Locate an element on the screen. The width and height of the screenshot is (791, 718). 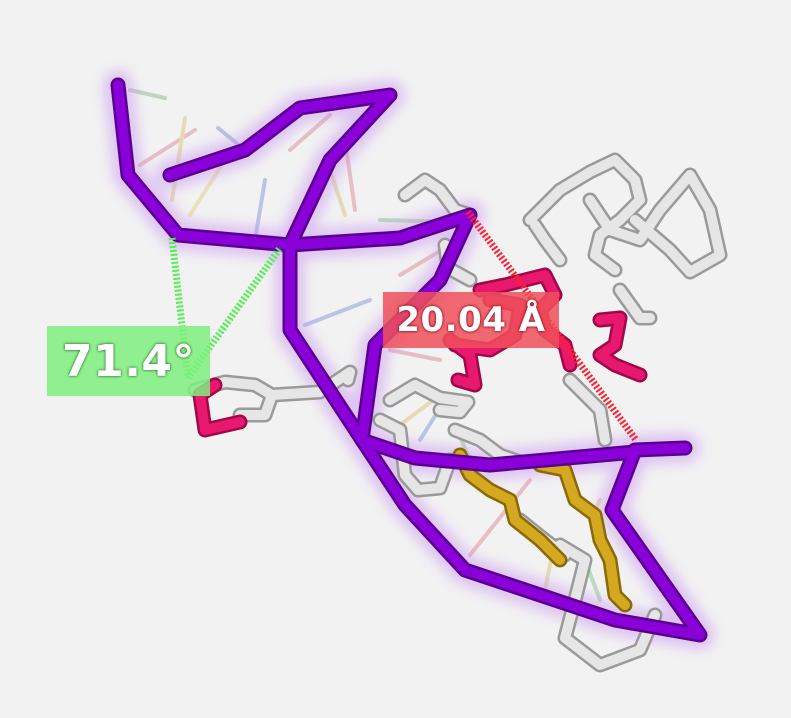
distance-measurement-label: 20.04 Å is located at coordinates (471, 320).